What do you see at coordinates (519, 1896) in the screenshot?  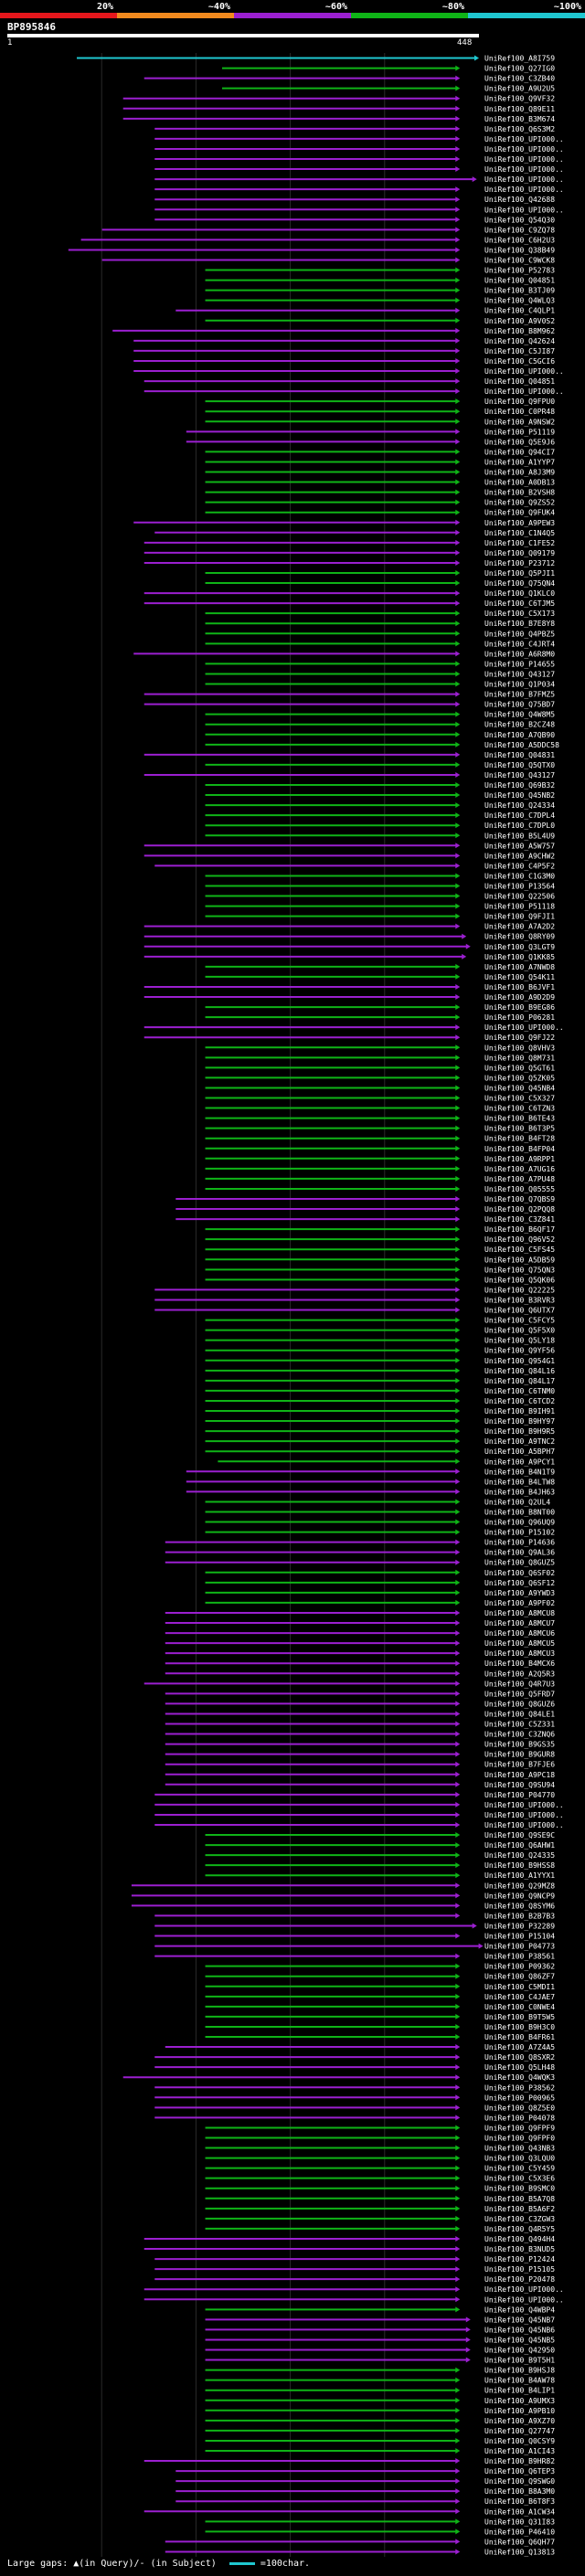 I see `hit-label: UniRef100_Q9NCP9` at bounding box center [519, 1896].